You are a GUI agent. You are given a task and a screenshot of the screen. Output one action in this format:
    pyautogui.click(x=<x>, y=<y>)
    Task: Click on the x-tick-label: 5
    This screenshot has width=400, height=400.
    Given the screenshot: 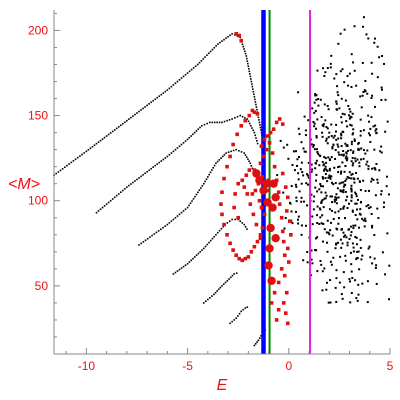 What is the action you would take?
    pyautogui.click(x=390, y=366)
    